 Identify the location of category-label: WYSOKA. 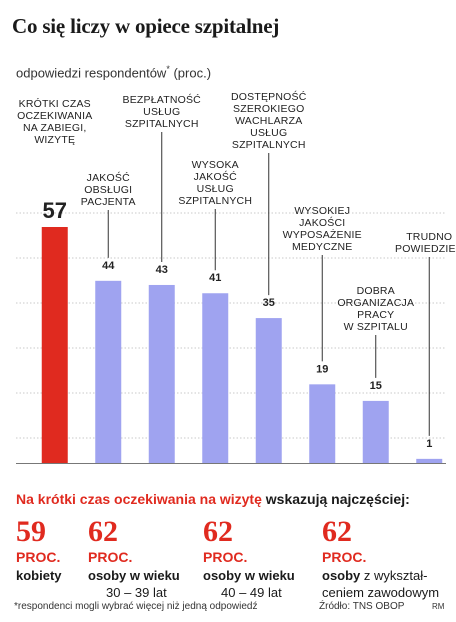
(215, 165).